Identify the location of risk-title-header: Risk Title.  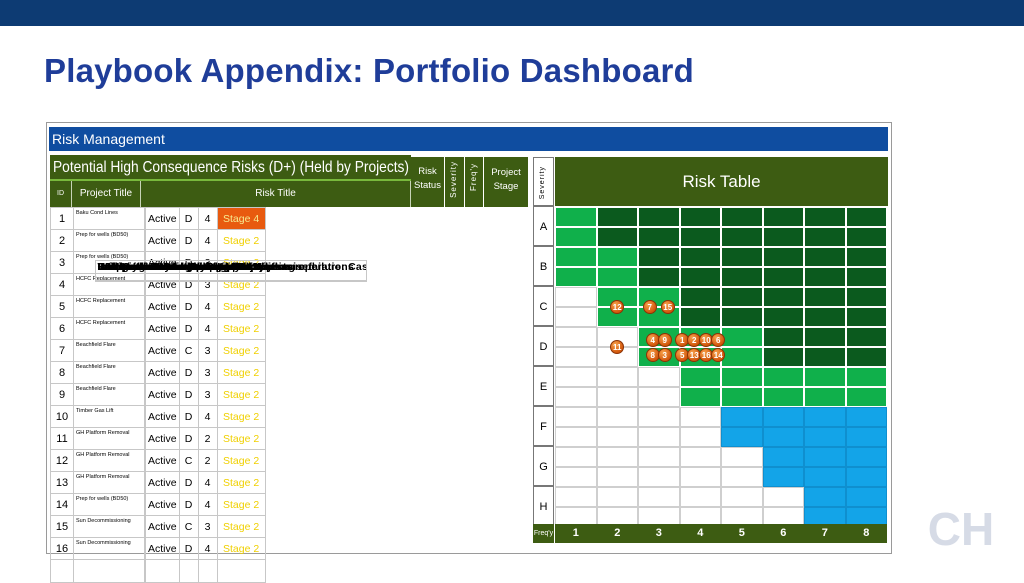
(276, 194).